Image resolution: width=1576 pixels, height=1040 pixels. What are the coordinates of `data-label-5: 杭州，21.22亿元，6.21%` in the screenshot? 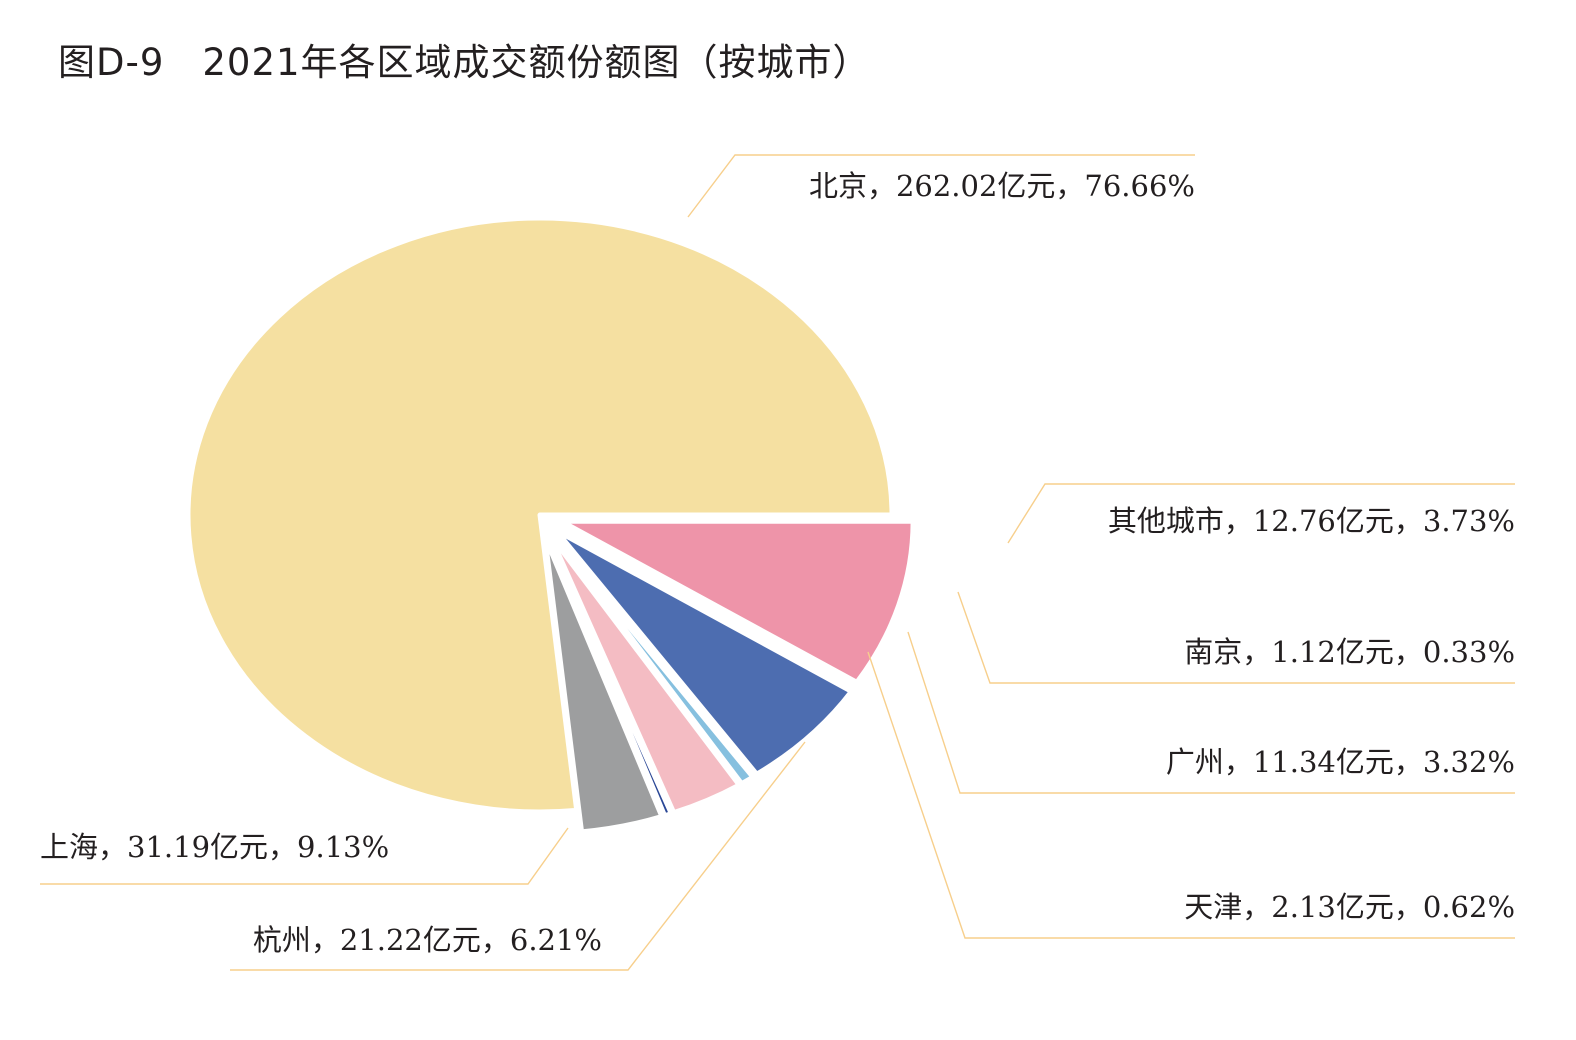 It's located at (427, 940).